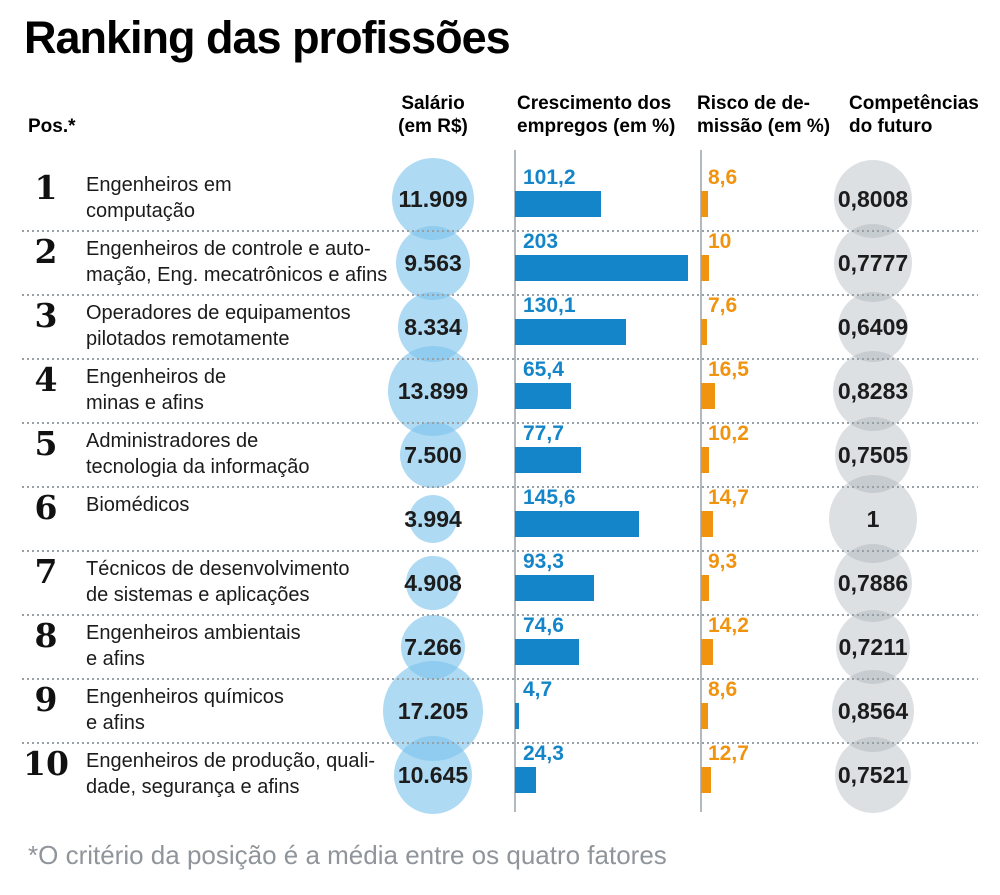 The image size is (1000, 895). I want to click on profession-name-line: Engenheiros químicos, so click(185, 697).